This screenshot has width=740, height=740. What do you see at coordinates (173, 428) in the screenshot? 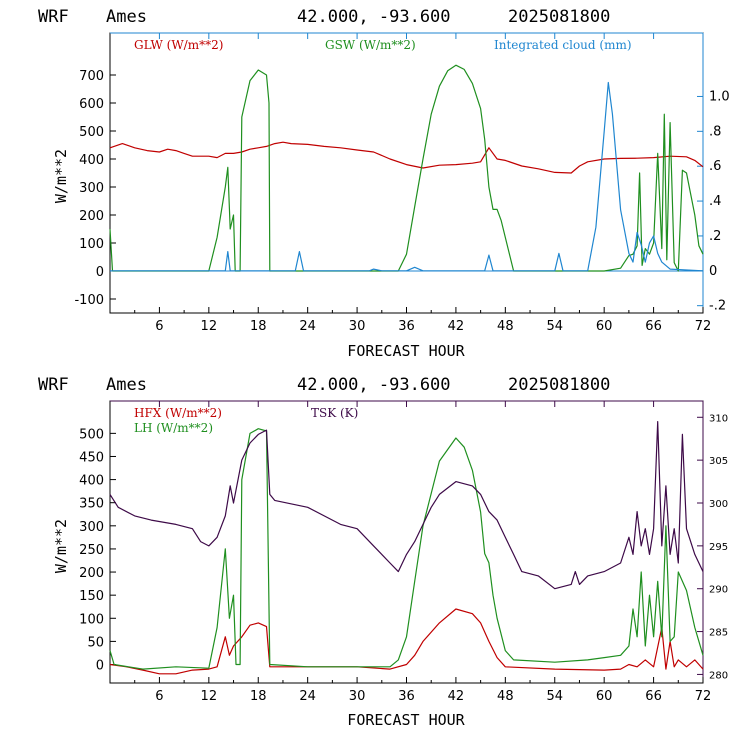
I see `legend-lh: LH (W/m**2)` at bounding box center [173, 428].